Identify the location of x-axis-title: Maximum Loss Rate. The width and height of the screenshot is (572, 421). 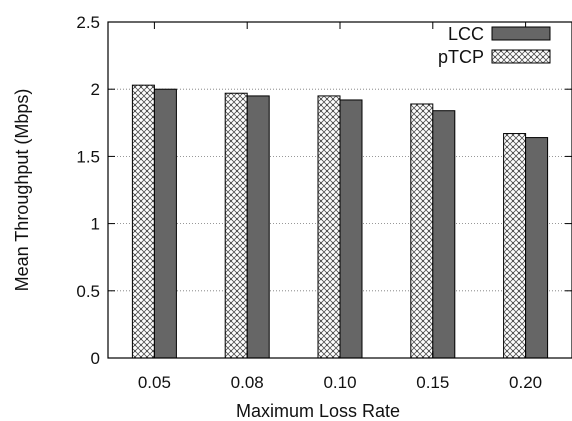
(318, 411).